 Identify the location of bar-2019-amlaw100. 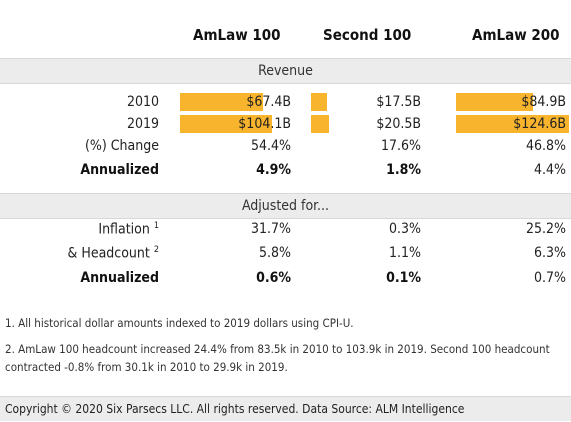
(226, 124).